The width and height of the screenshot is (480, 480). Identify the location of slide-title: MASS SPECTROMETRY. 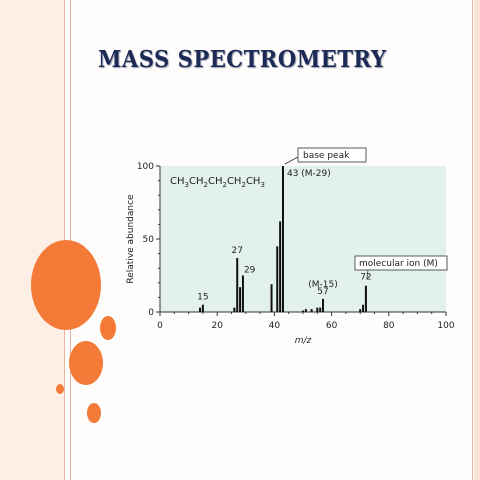
(242, 59).